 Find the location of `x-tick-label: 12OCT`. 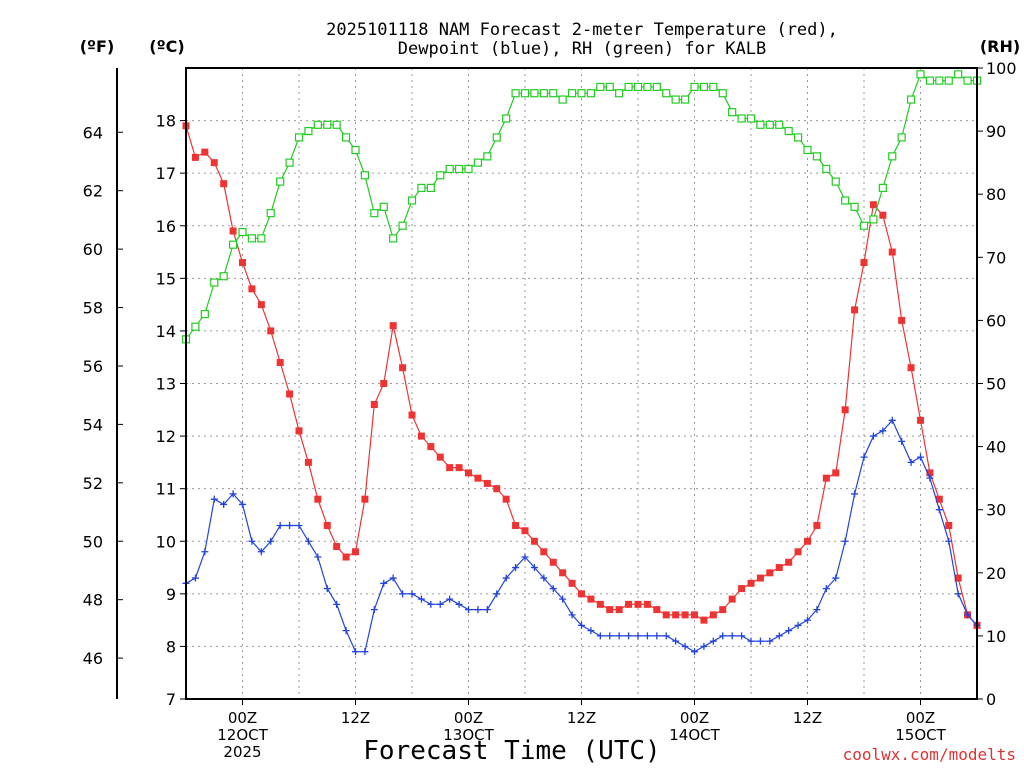

x-tick-label: 12OCT is located at coordinates (242, 735).